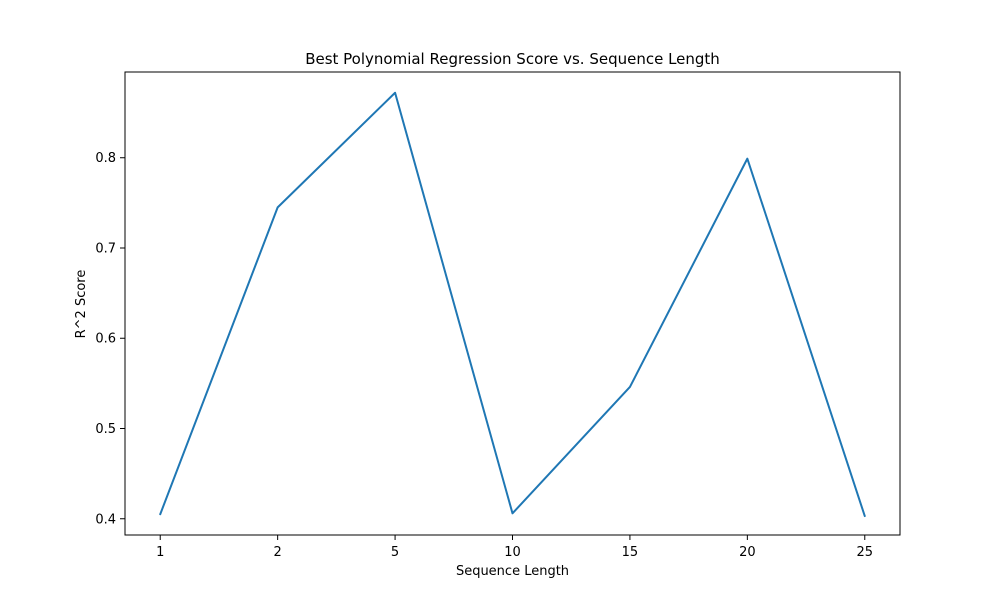 This screenshot has height=600, width=1000. I want to click on x-axis: 1 2 5 10 15 20 25, so click(514, 547).